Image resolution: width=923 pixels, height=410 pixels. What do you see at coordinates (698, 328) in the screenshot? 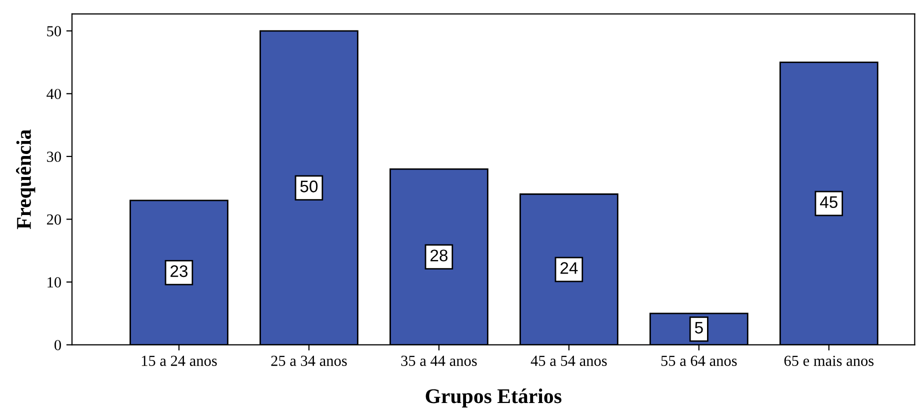
I see `data-label: 5` at bounding box center [698, 328].